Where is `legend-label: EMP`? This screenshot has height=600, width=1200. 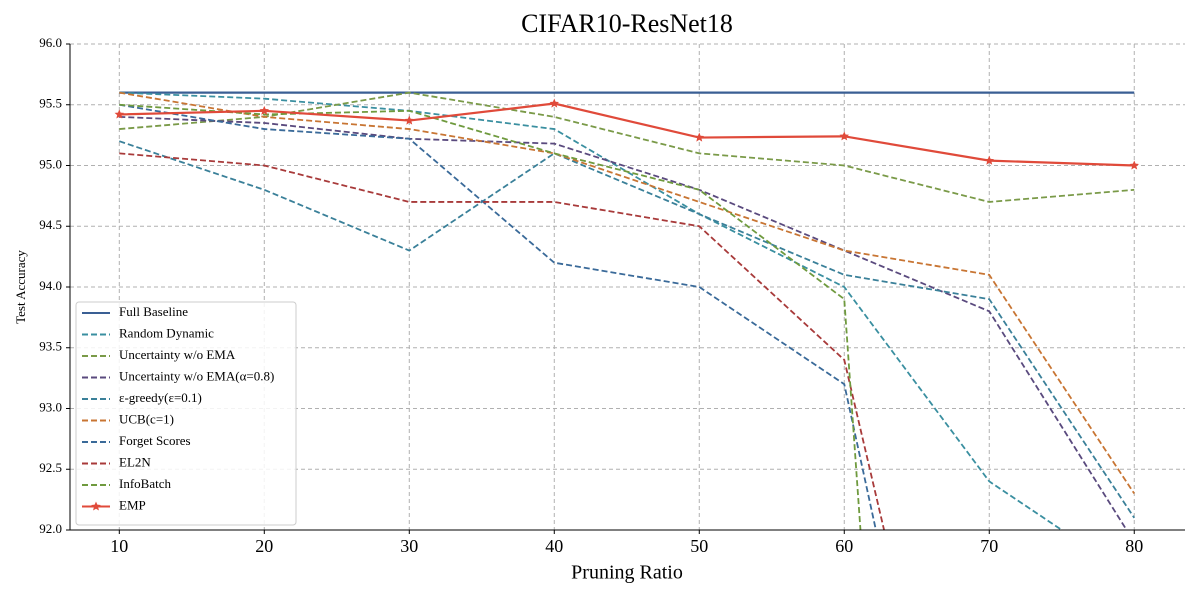
legend-label: EMP is located at coordinates (132, 504).